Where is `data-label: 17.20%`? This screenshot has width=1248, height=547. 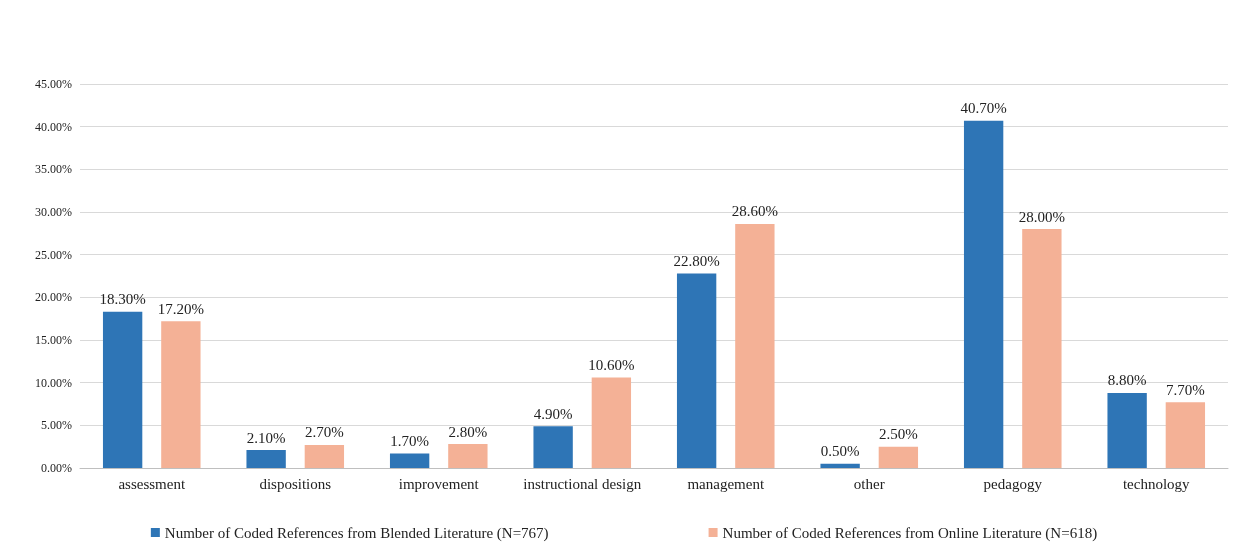
data-label: 17.20% is located at coordinates (180, 308).